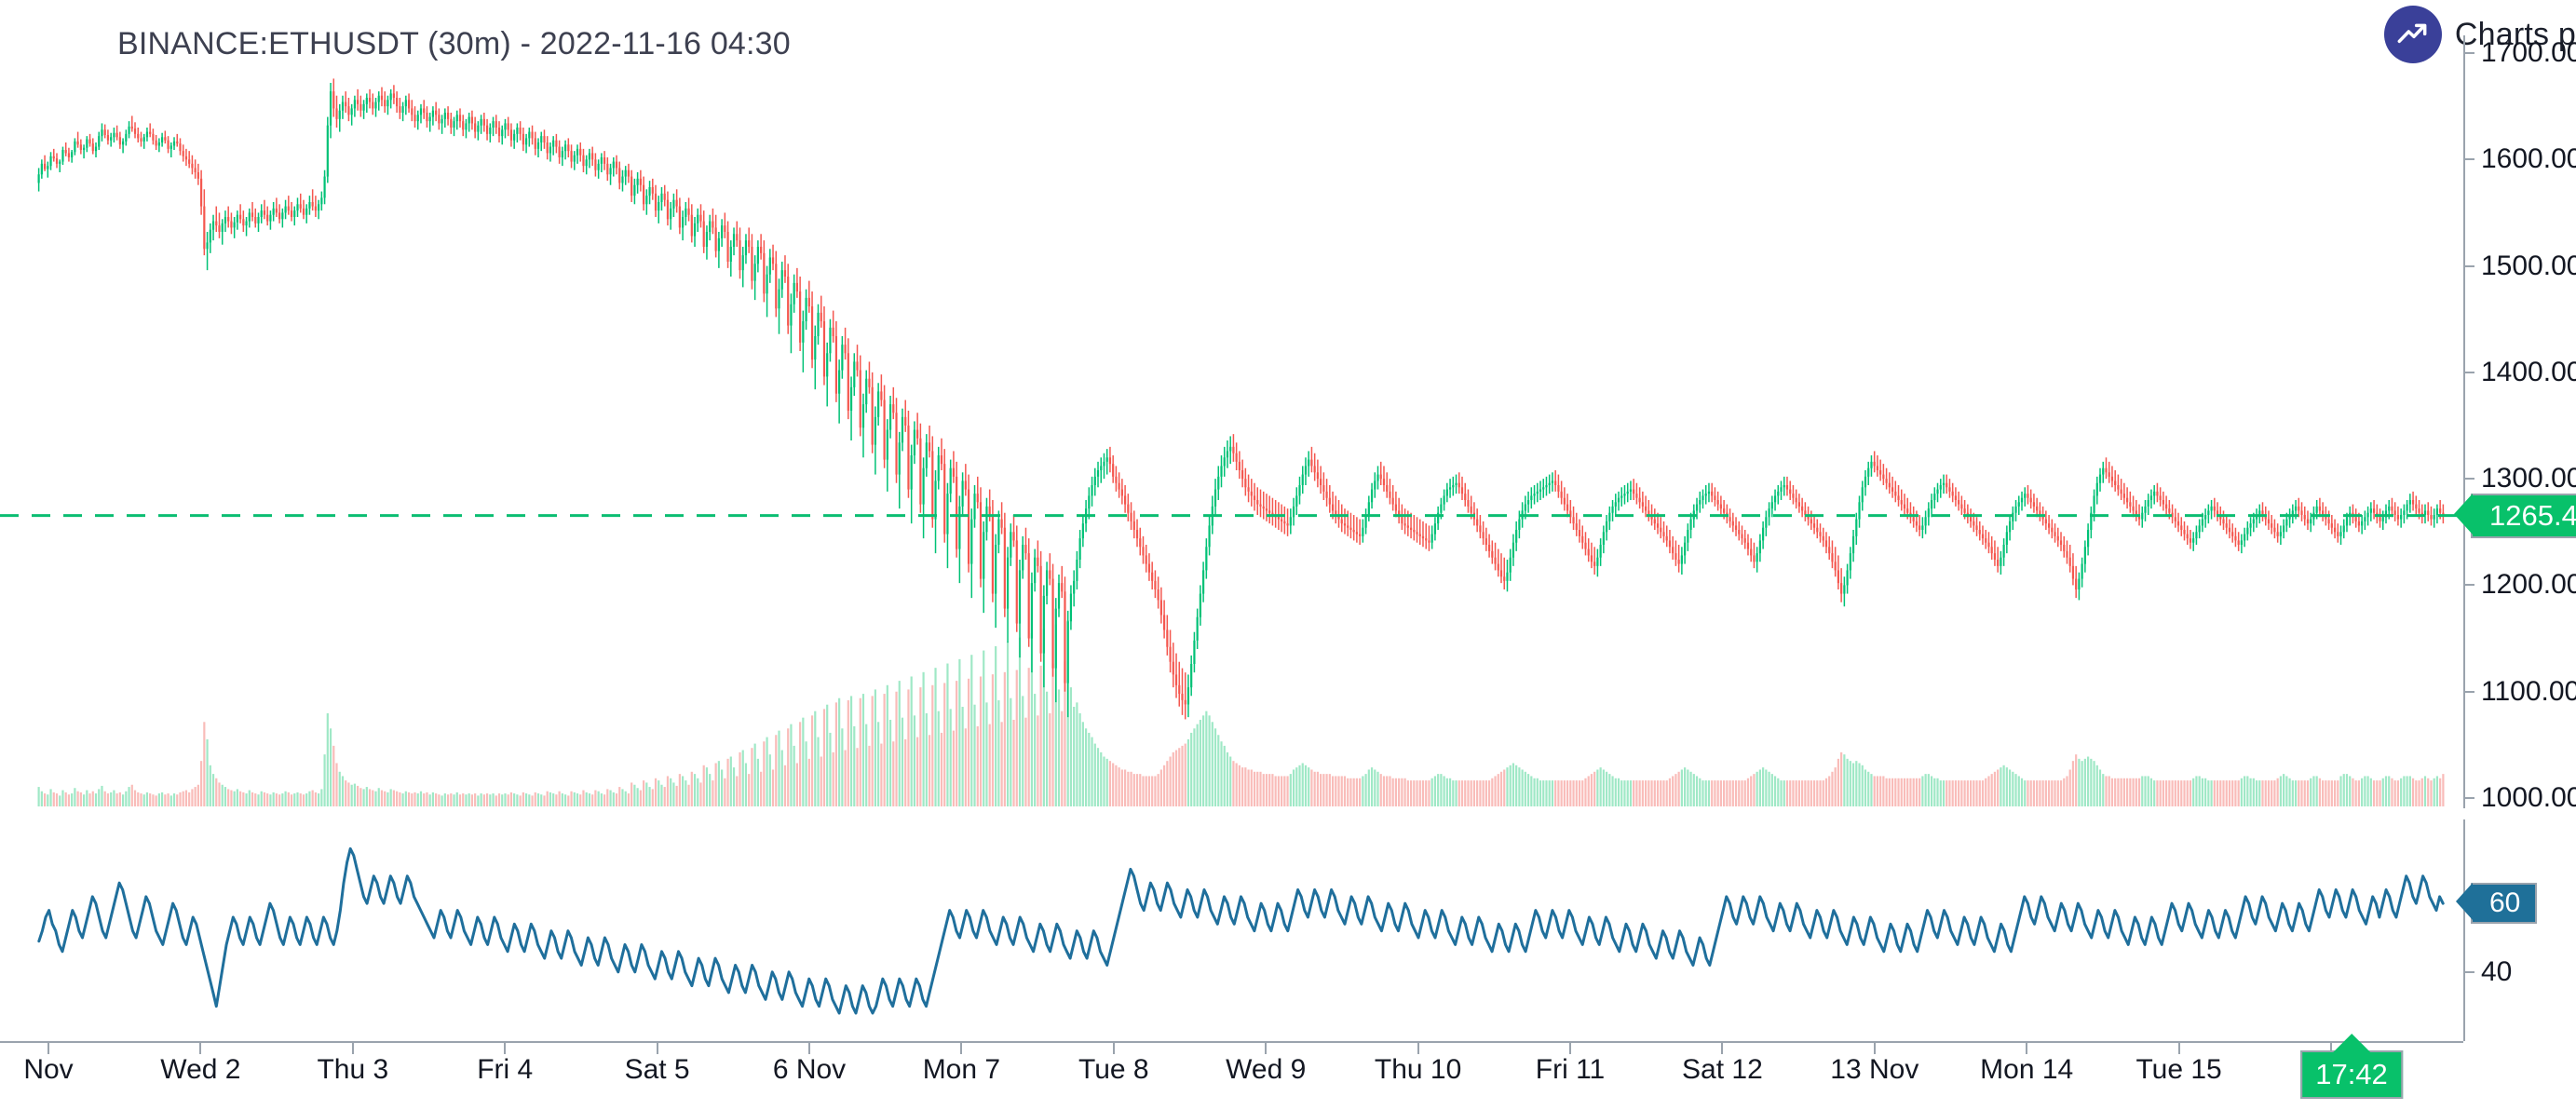  I want to click on page-title: BINANCE:ETHUSDT (30m) - 2022-11-16 04:30, so click(454, 43).